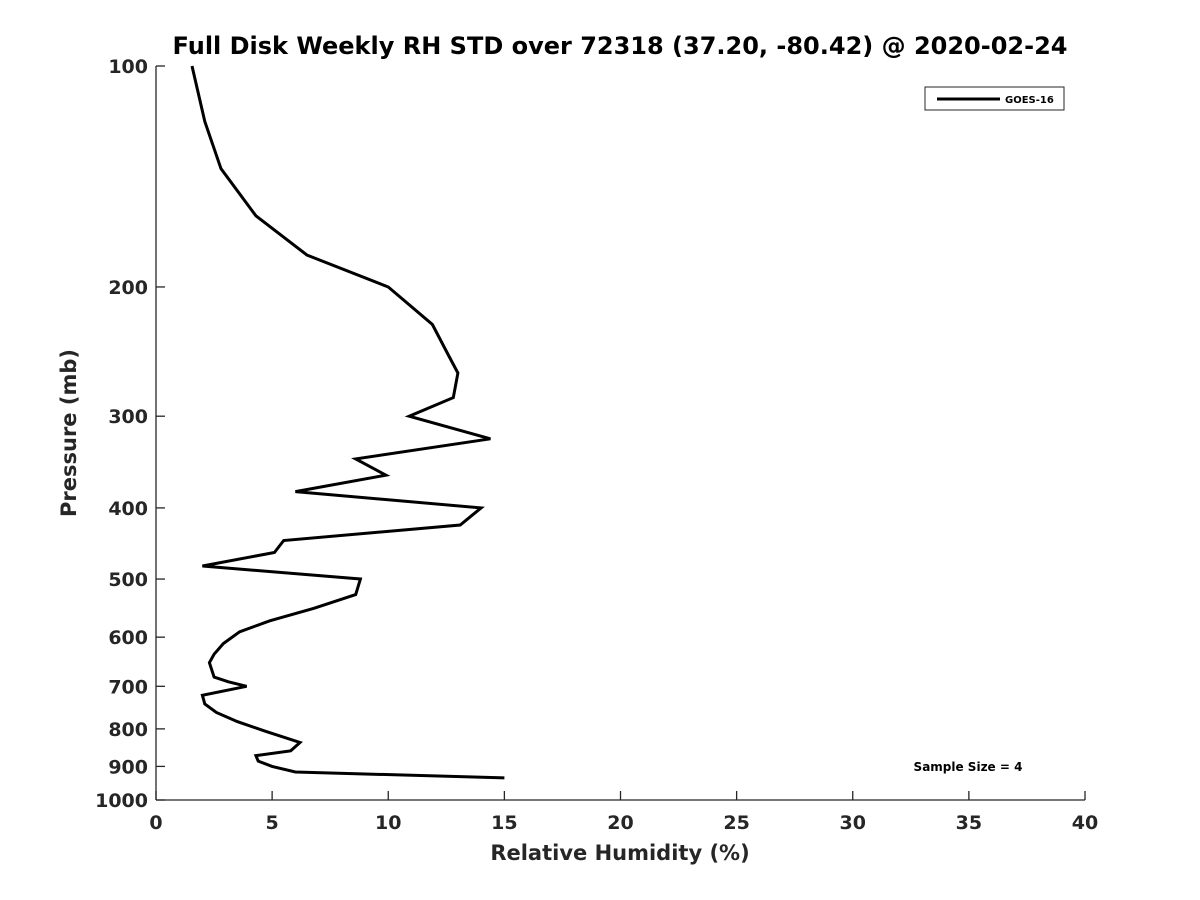 The image size is (1200, 900). Describe the element at coordinates (69, 433) in the screenshot. I see `y-axis-label: Pressure (mb)` at that location.